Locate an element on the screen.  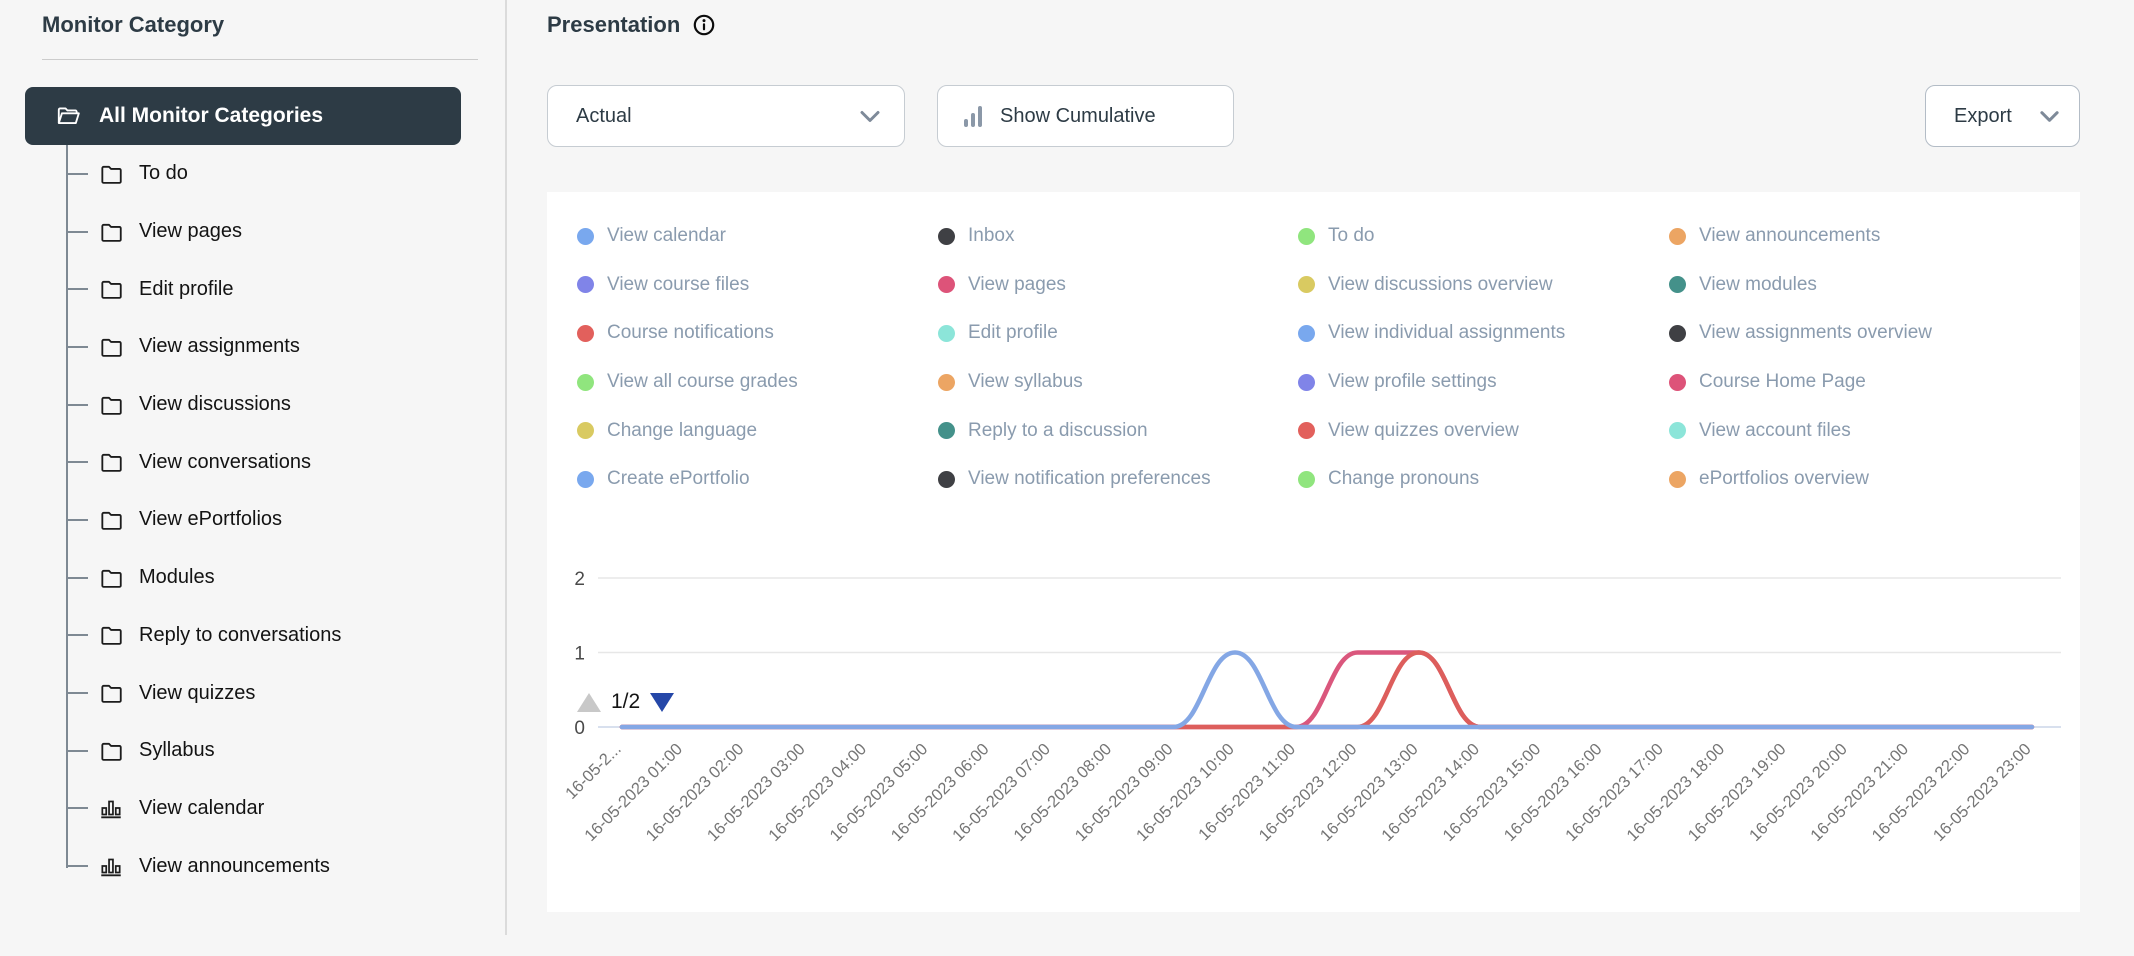
sidebar-title: Monitor Category is located at coordinates (133, 24).